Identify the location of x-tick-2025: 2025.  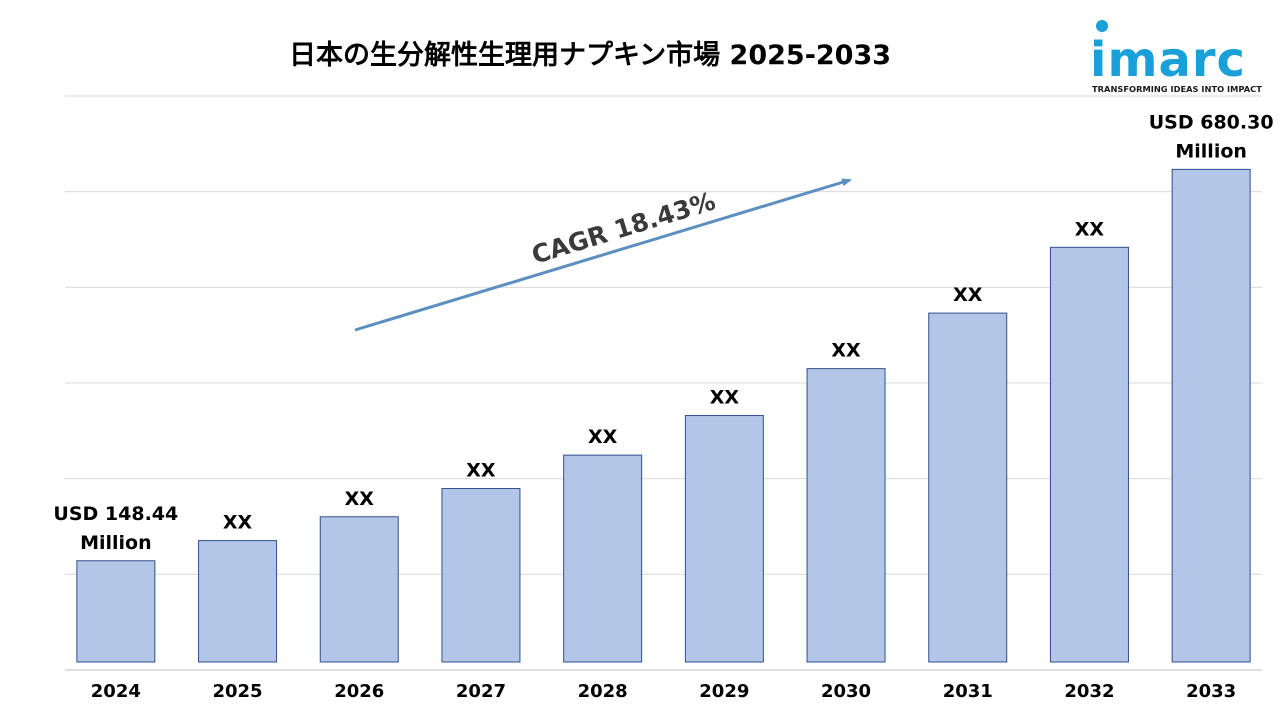
(237, 691).